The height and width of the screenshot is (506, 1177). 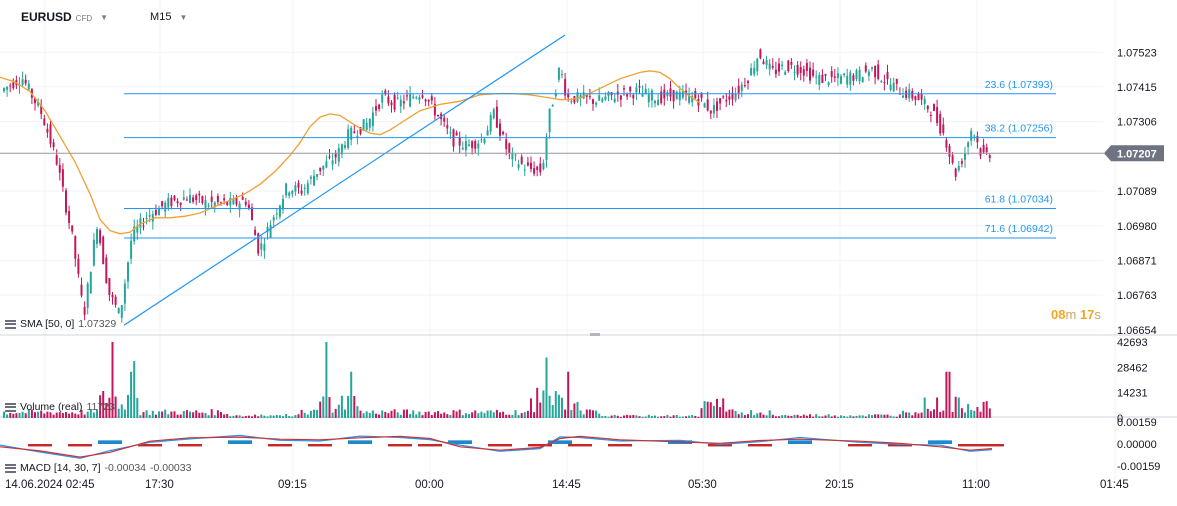 What do you see at coordinates (60, 407) in the screenshot?
I see `volume-legend: Volume (real) 11723` at bounding box center [60, 407].